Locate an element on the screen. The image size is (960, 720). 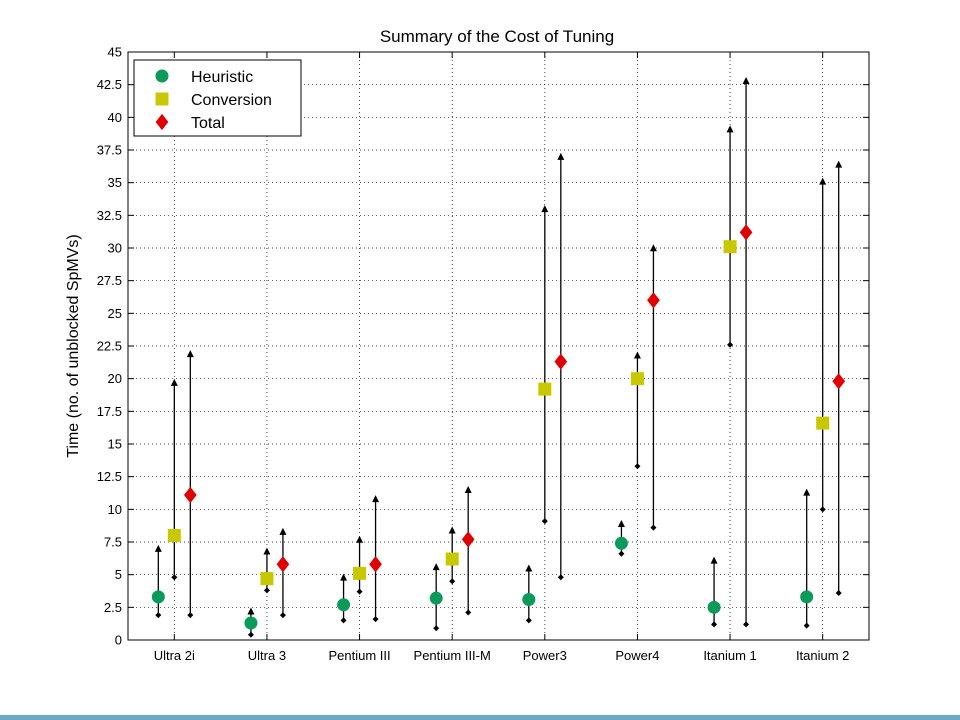
legend-heuristic-marker is located at coordinates (162, 76).